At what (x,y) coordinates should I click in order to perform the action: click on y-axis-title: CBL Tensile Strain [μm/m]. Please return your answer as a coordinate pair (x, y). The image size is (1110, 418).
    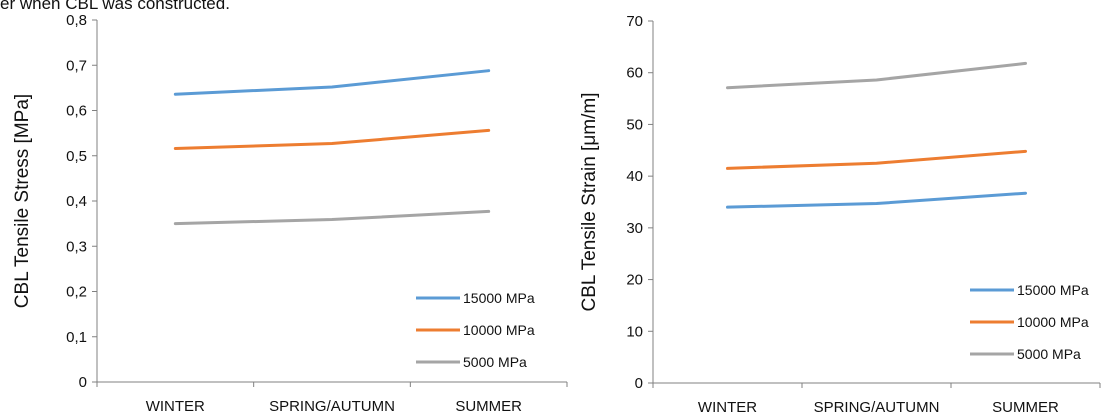
    Looking at the image, I should click on (589, 202).